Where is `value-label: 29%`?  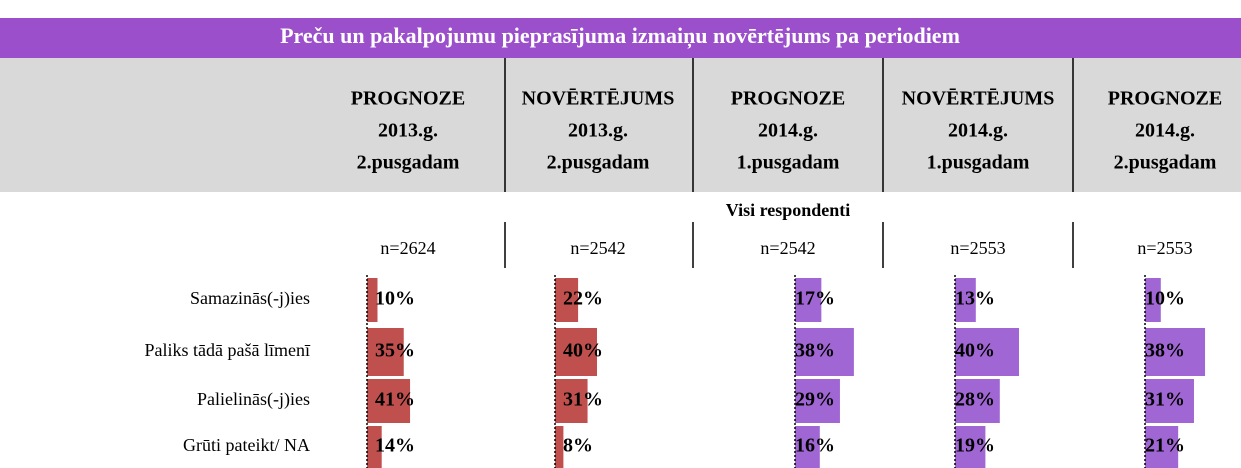
value-label: 29% is located at coordinates (815, 400).